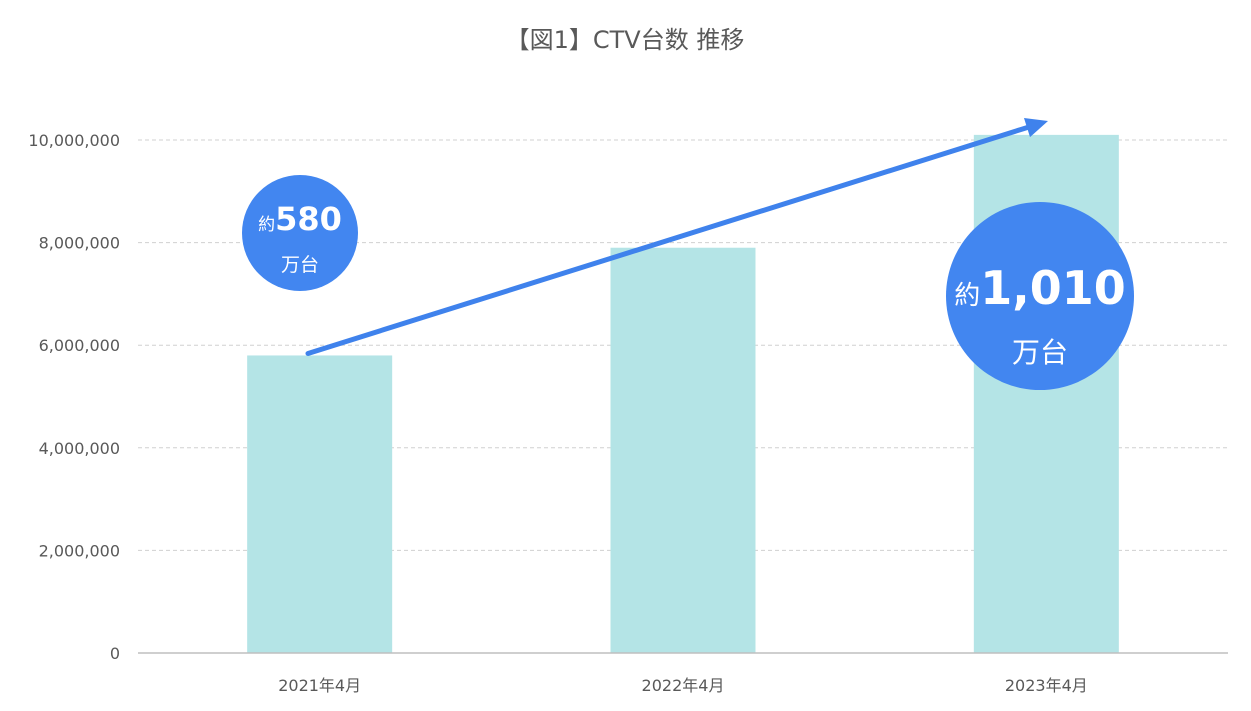  What do you see at coordinates (319, 685) in the screenshot?
I see `x-tick-label: 2021年4月` at bounding box center [319, 685].